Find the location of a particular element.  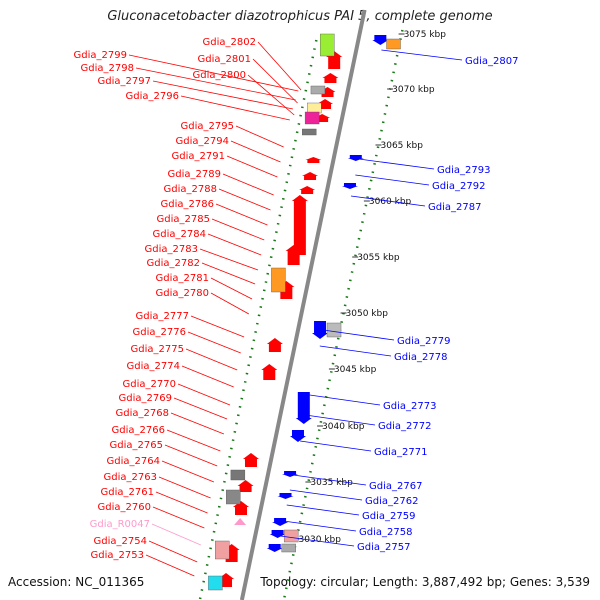

left-gene-label: Gdia_2753 is located at coordinates (117, 555).